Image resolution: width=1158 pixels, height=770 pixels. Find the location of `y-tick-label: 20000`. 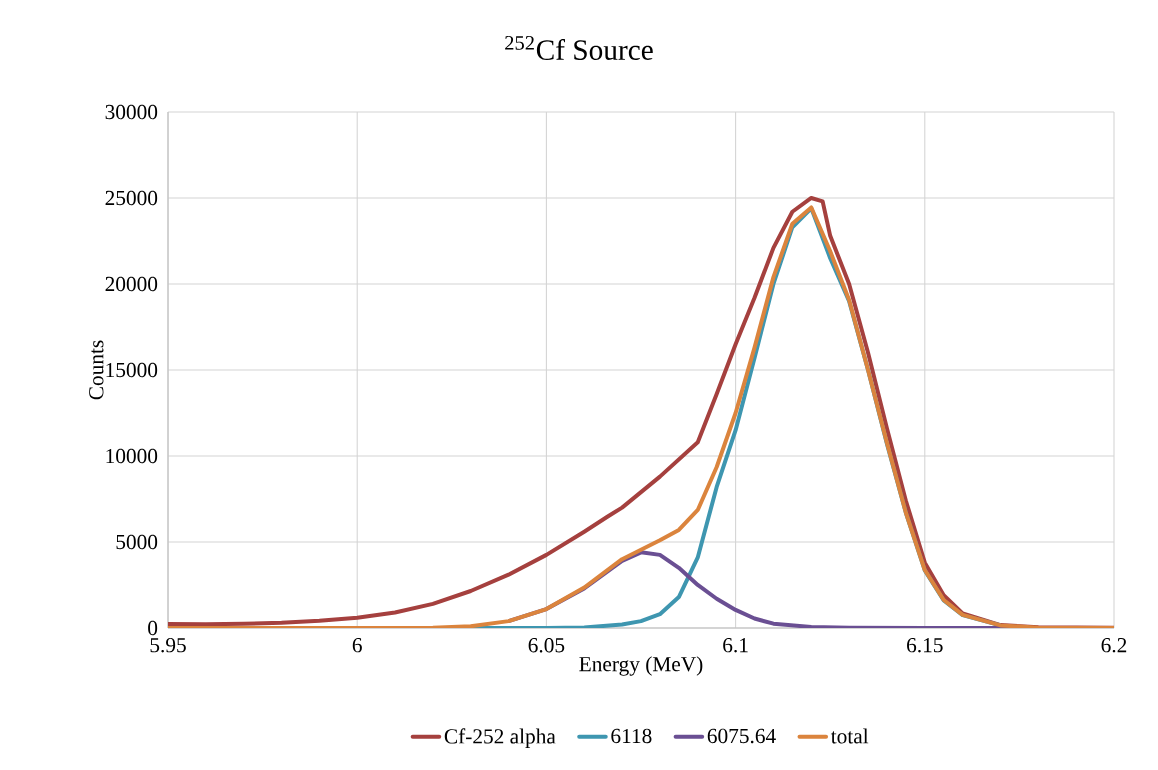

y-tick-label: 20000 is located at coordinates (131, 284).